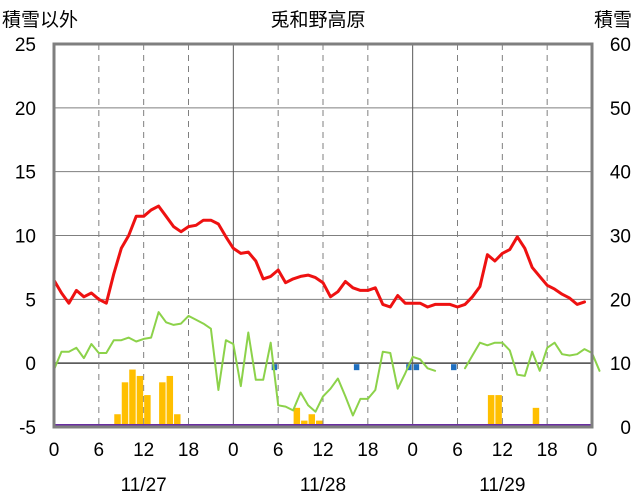 The height and width of the screenshot is (501, 636). I want to click on date-label: 11/27, so click(144, 485).